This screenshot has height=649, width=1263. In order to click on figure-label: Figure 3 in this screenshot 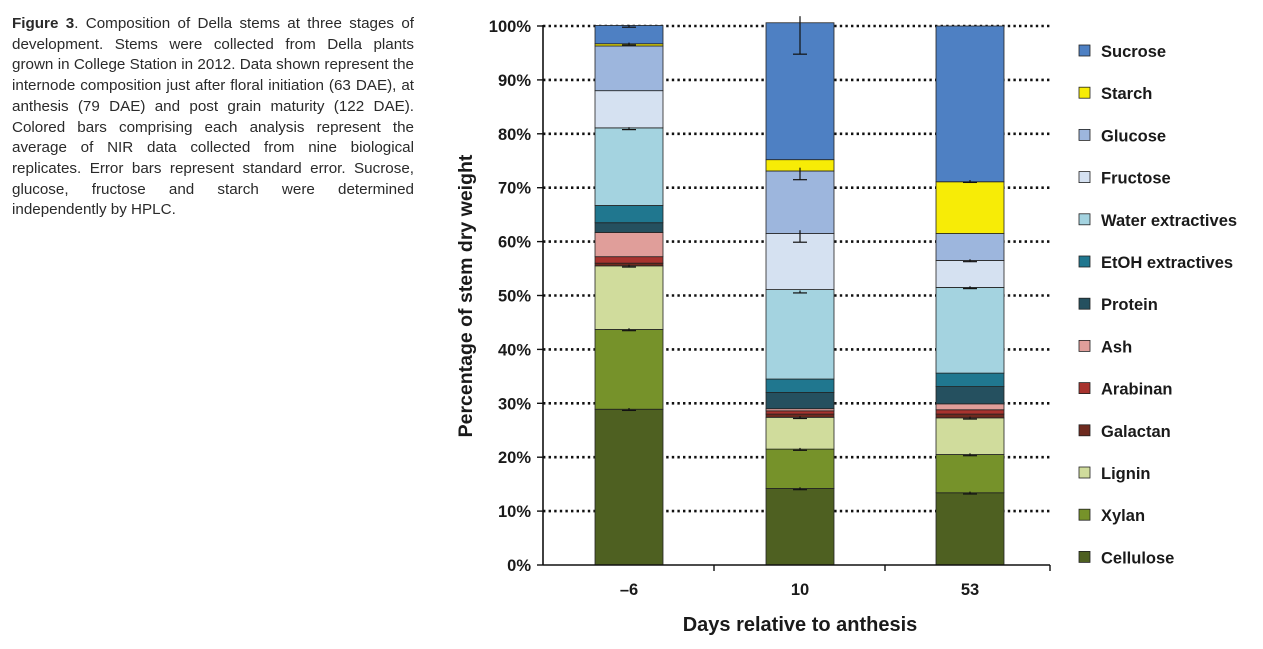, I will do `click(43, 23)`.